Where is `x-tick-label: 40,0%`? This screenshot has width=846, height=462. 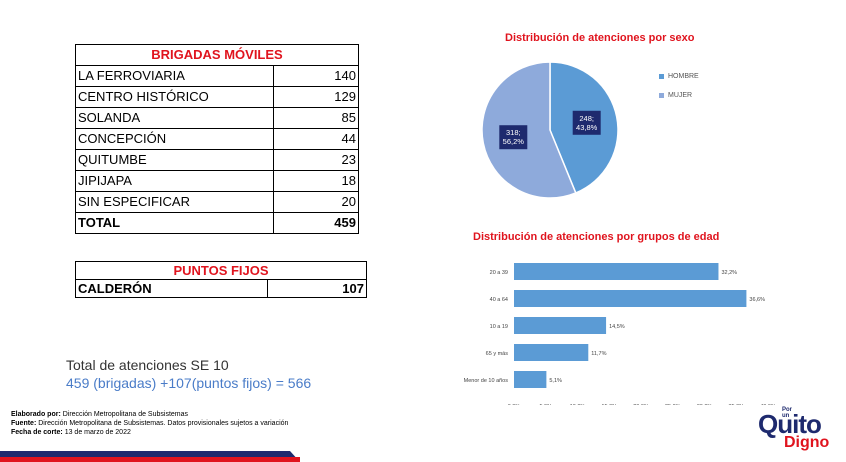
x-tick-label: 40,0% is located at coordinates (768, 404).